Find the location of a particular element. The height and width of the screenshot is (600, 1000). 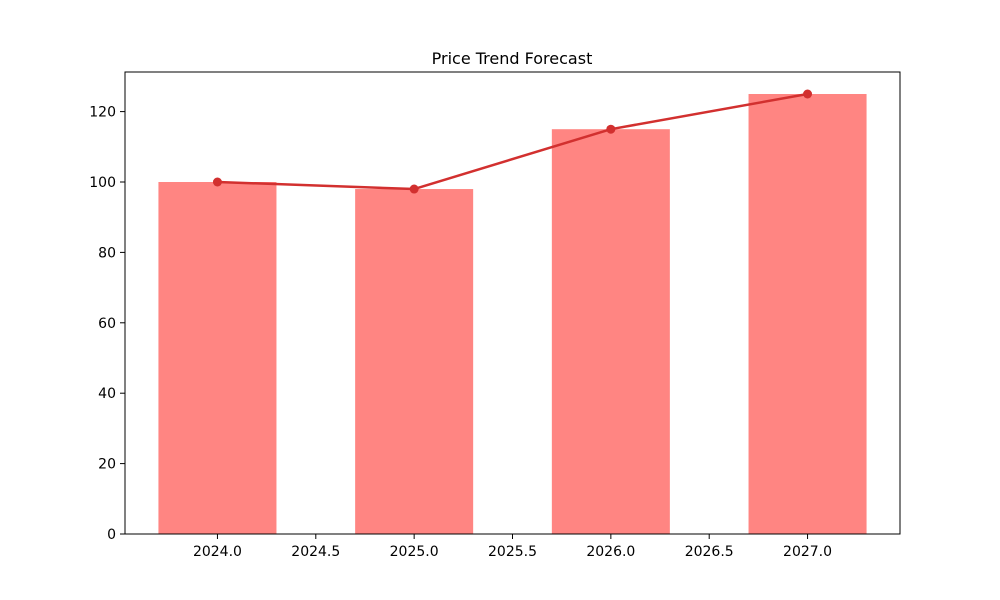

x-tick-label: 2024.0 is located at coordinates (217, 552).